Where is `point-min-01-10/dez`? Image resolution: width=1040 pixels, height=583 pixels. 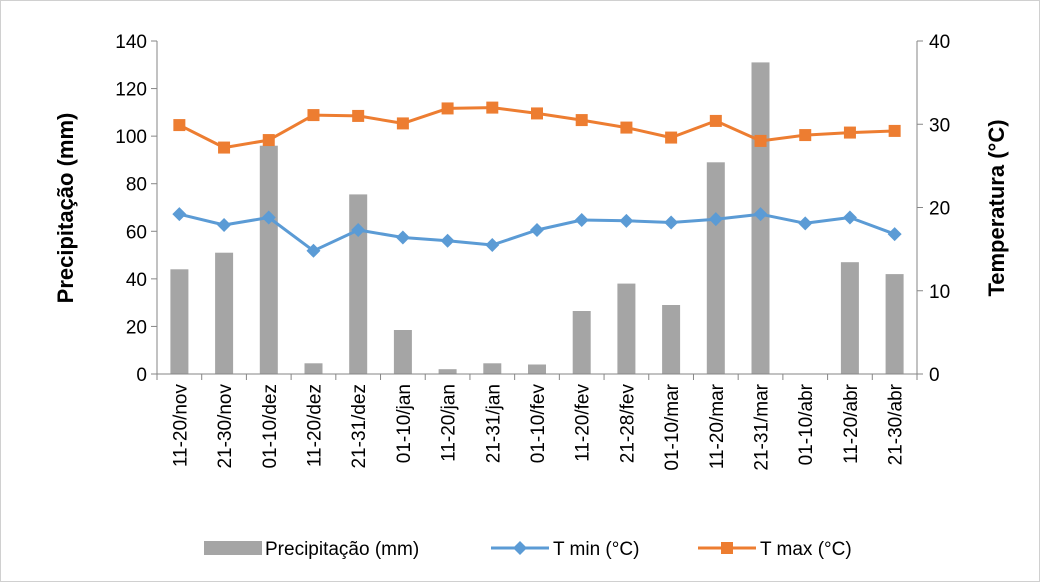
point-min-01-10/dez is located at coordinates (268, 217).